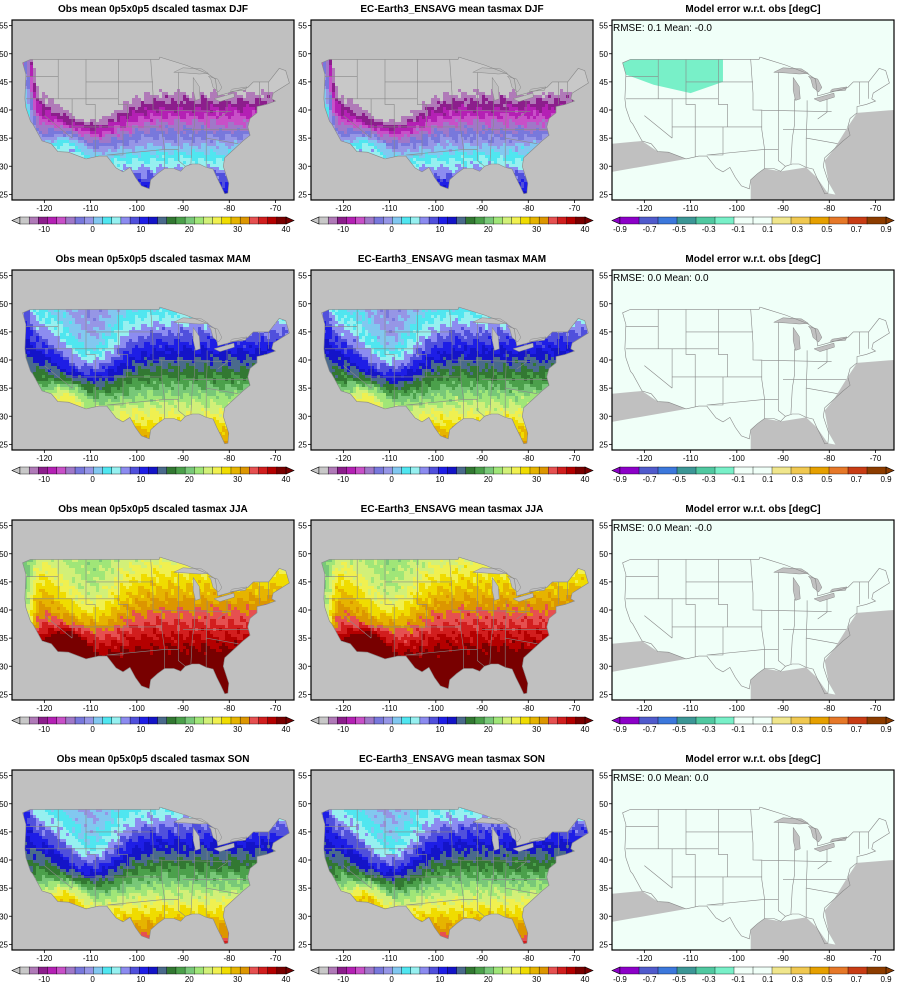 Image resolution: width=900 pixels, height=1000 pixels. I want to click on colorbar-label: 0.9, so click(886, 979).